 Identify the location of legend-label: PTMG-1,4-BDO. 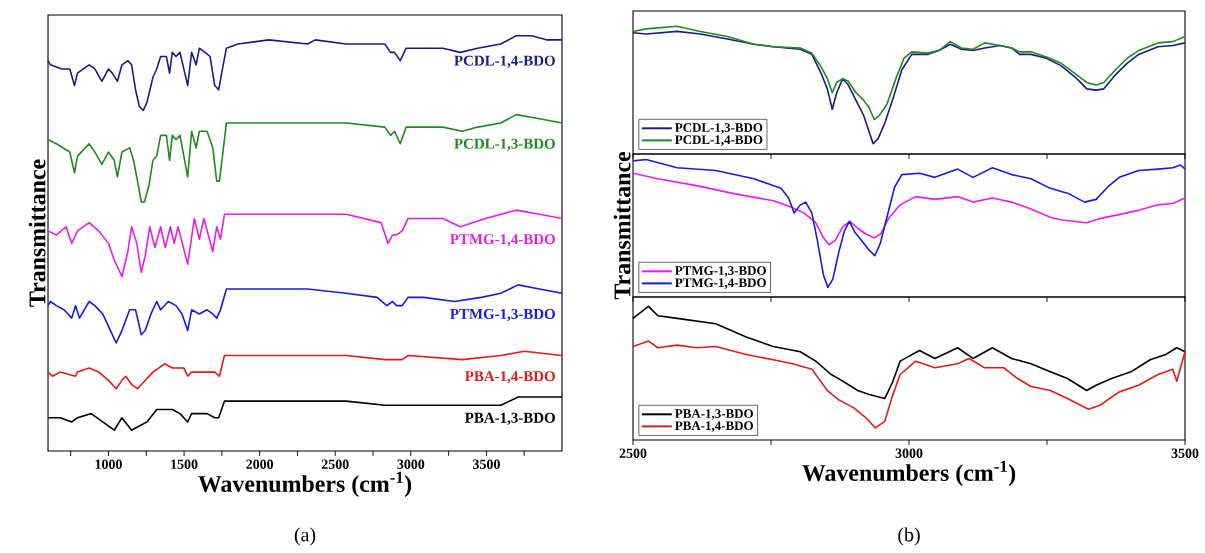
(720, 283).